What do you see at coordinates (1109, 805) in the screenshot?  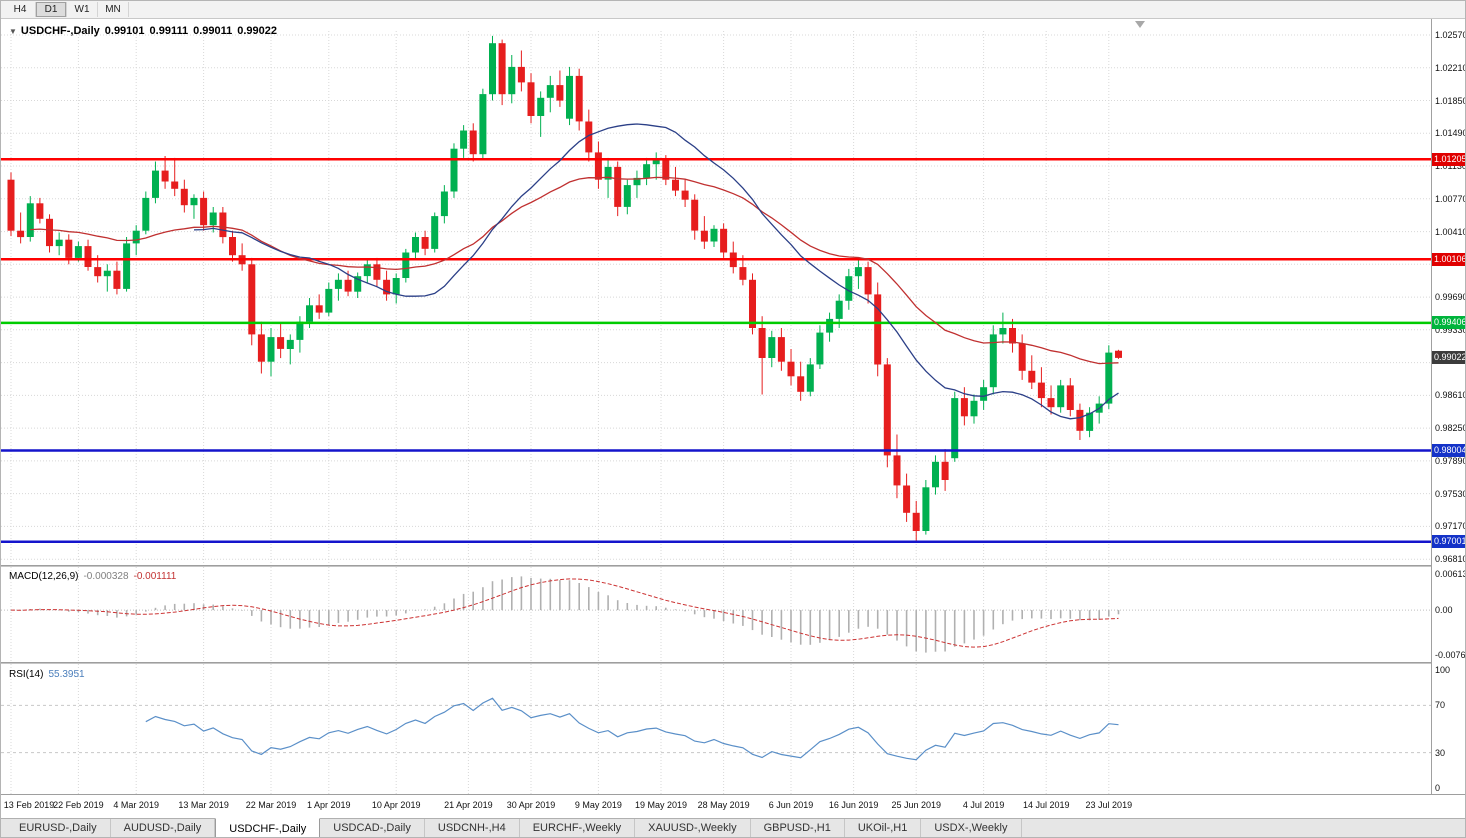 I see `time-axis-label: 23 Jul 2019` at bounding box center [1109, 805].